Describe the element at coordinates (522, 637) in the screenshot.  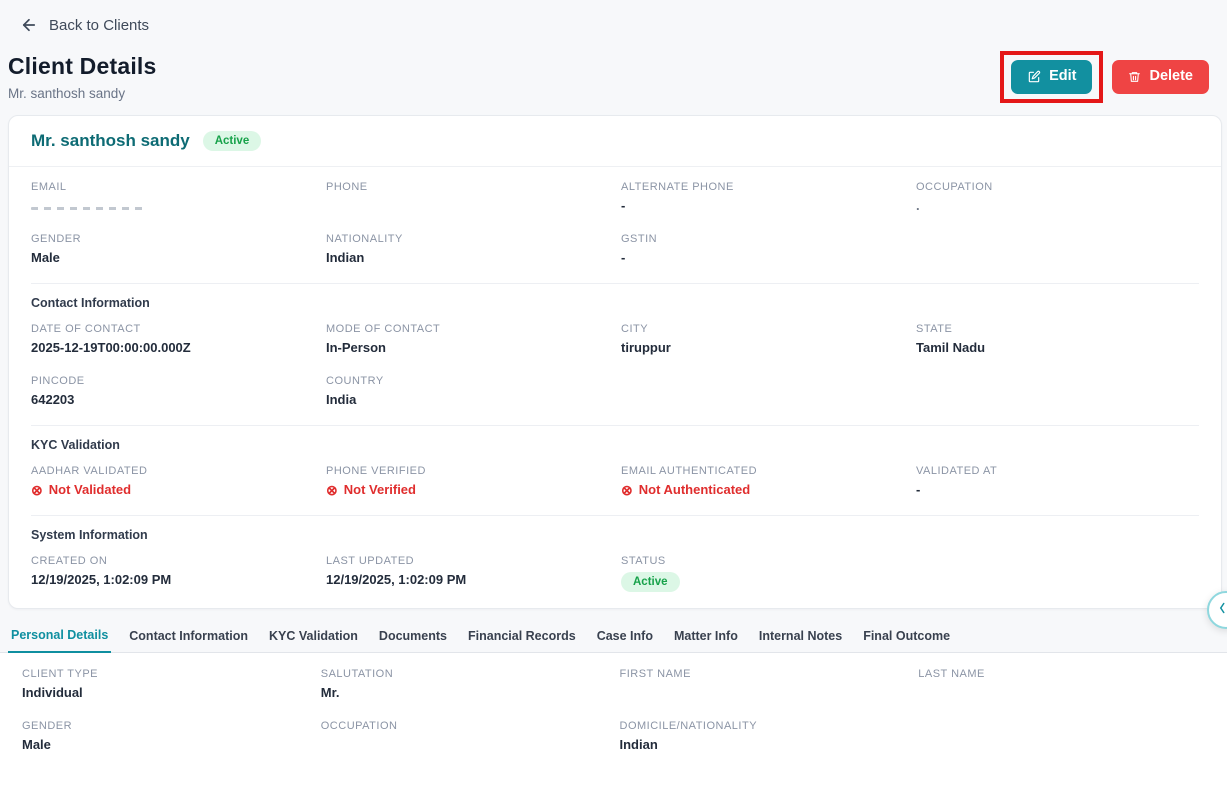
I see `tab-financial-records: Financial Records` at that location.